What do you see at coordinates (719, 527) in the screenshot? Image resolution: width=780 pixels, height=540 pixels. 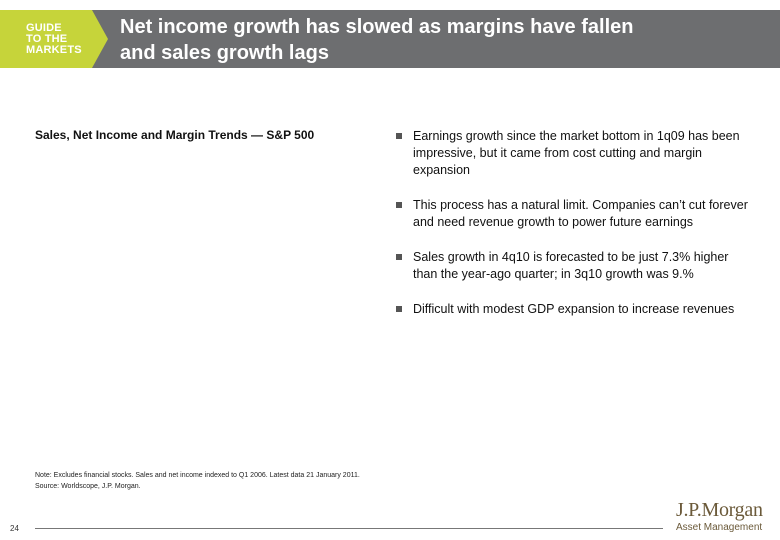 I see `brand-subtitle: Asset Management` at bounding box center [719, 527].